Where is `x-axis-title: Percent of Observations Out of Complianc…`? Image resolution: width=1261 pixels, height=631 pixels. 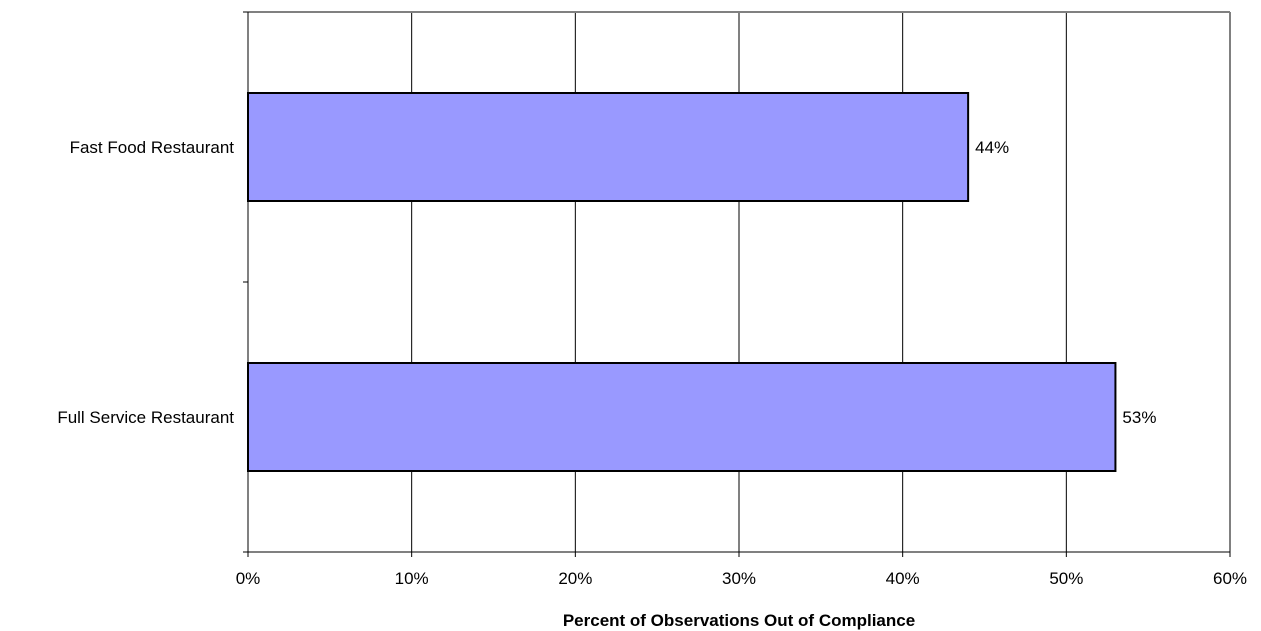 x-axis-title: Percent of Observations Out of Complianc… is located at coordinates (739, 620).